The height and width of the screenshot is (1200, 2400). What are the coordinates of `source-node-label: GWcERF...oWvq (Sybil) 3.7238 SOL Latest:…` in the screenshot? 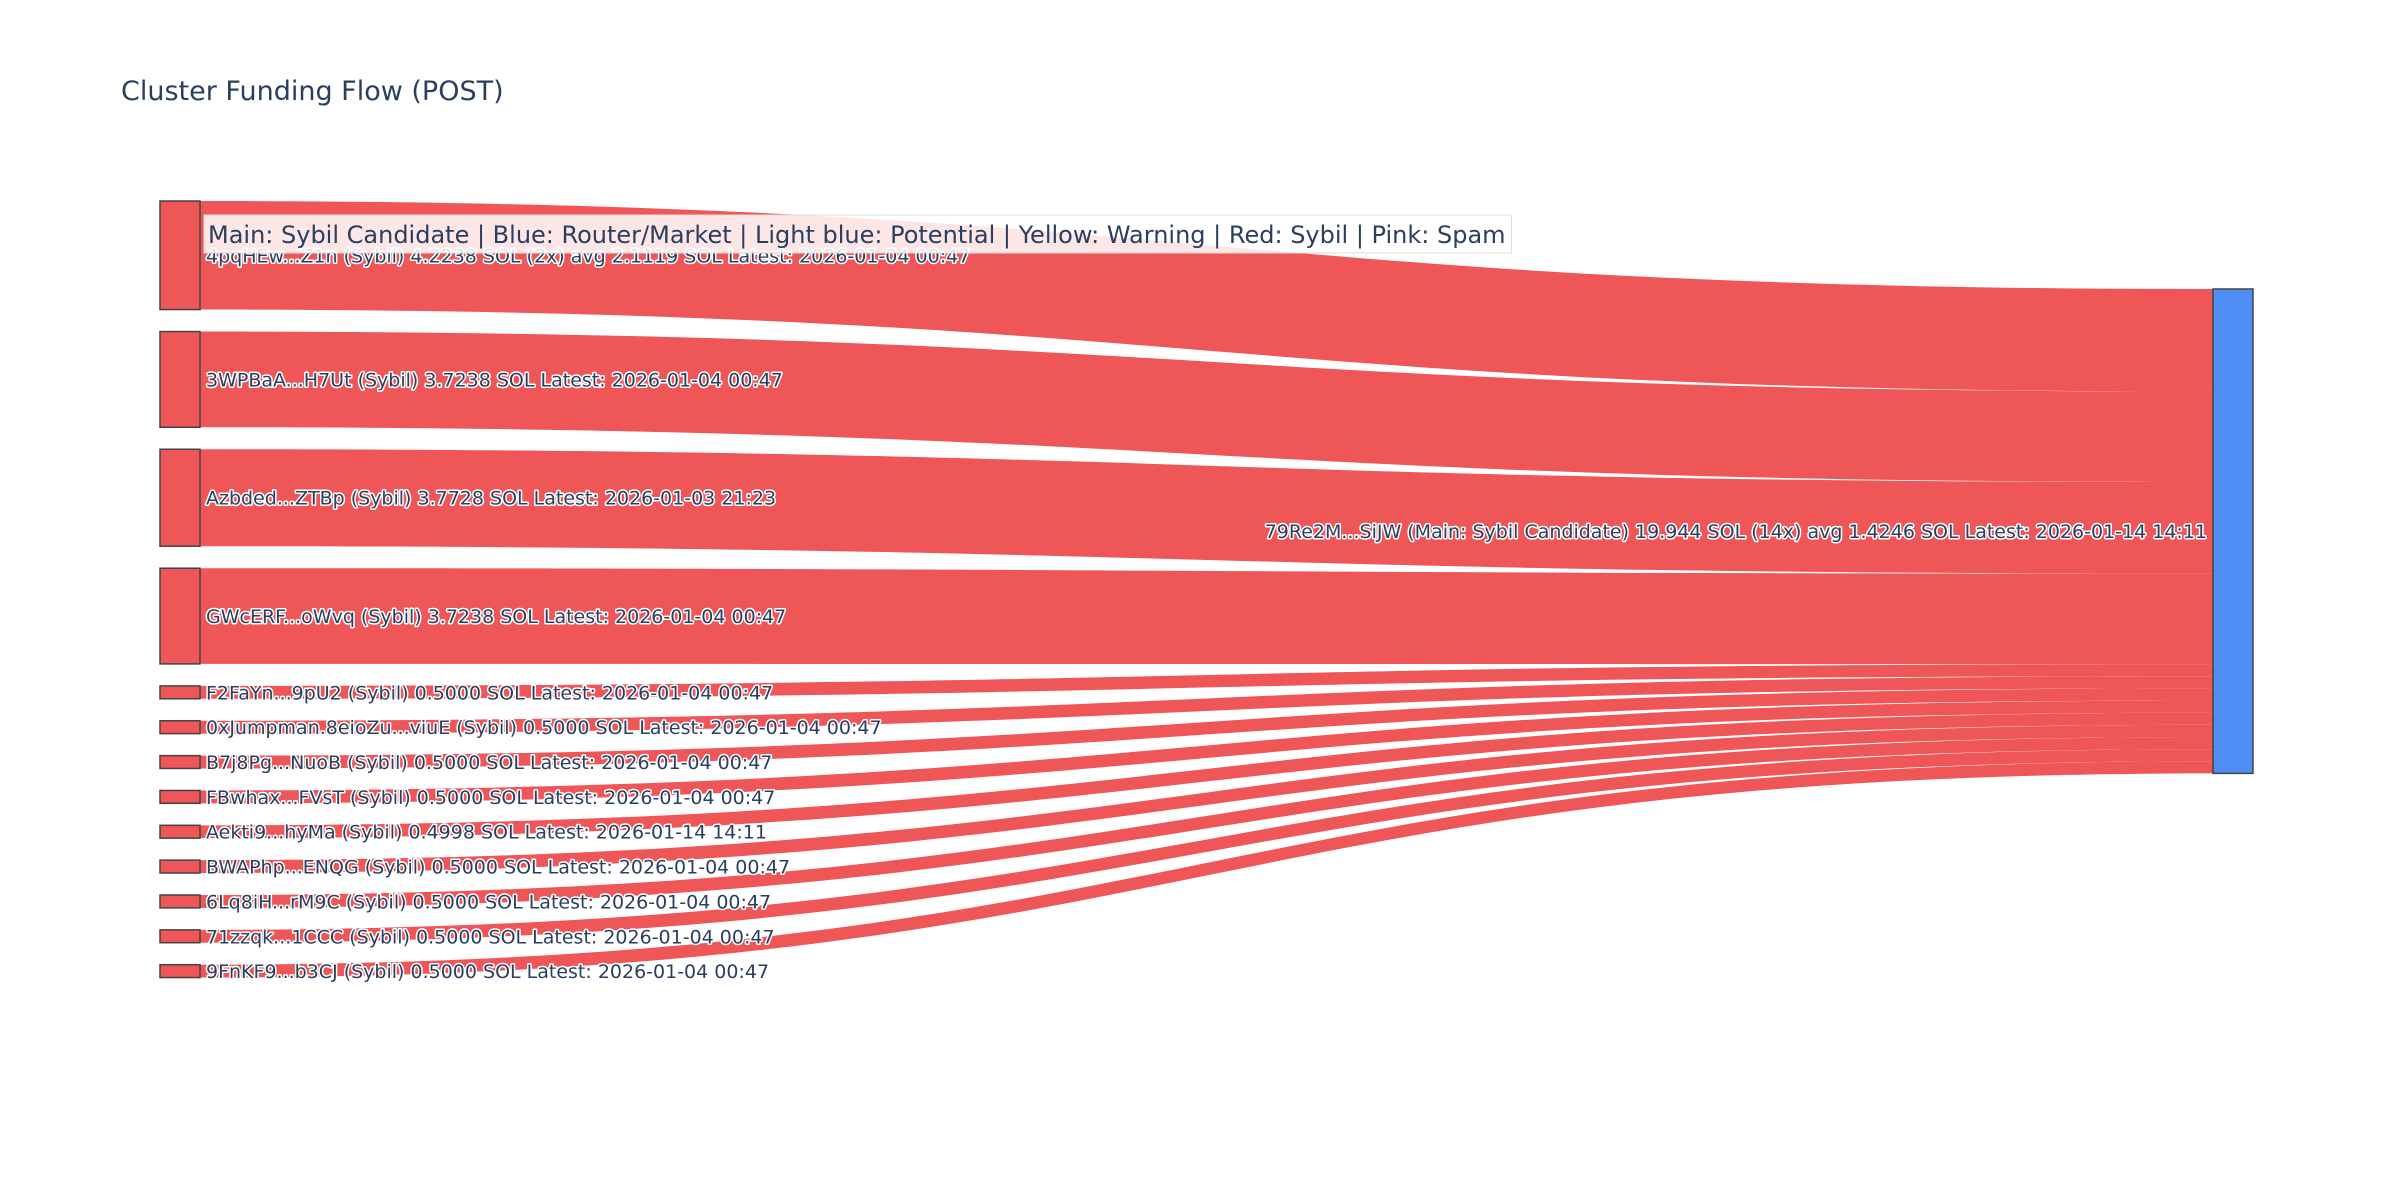 It's located at (496, 617).